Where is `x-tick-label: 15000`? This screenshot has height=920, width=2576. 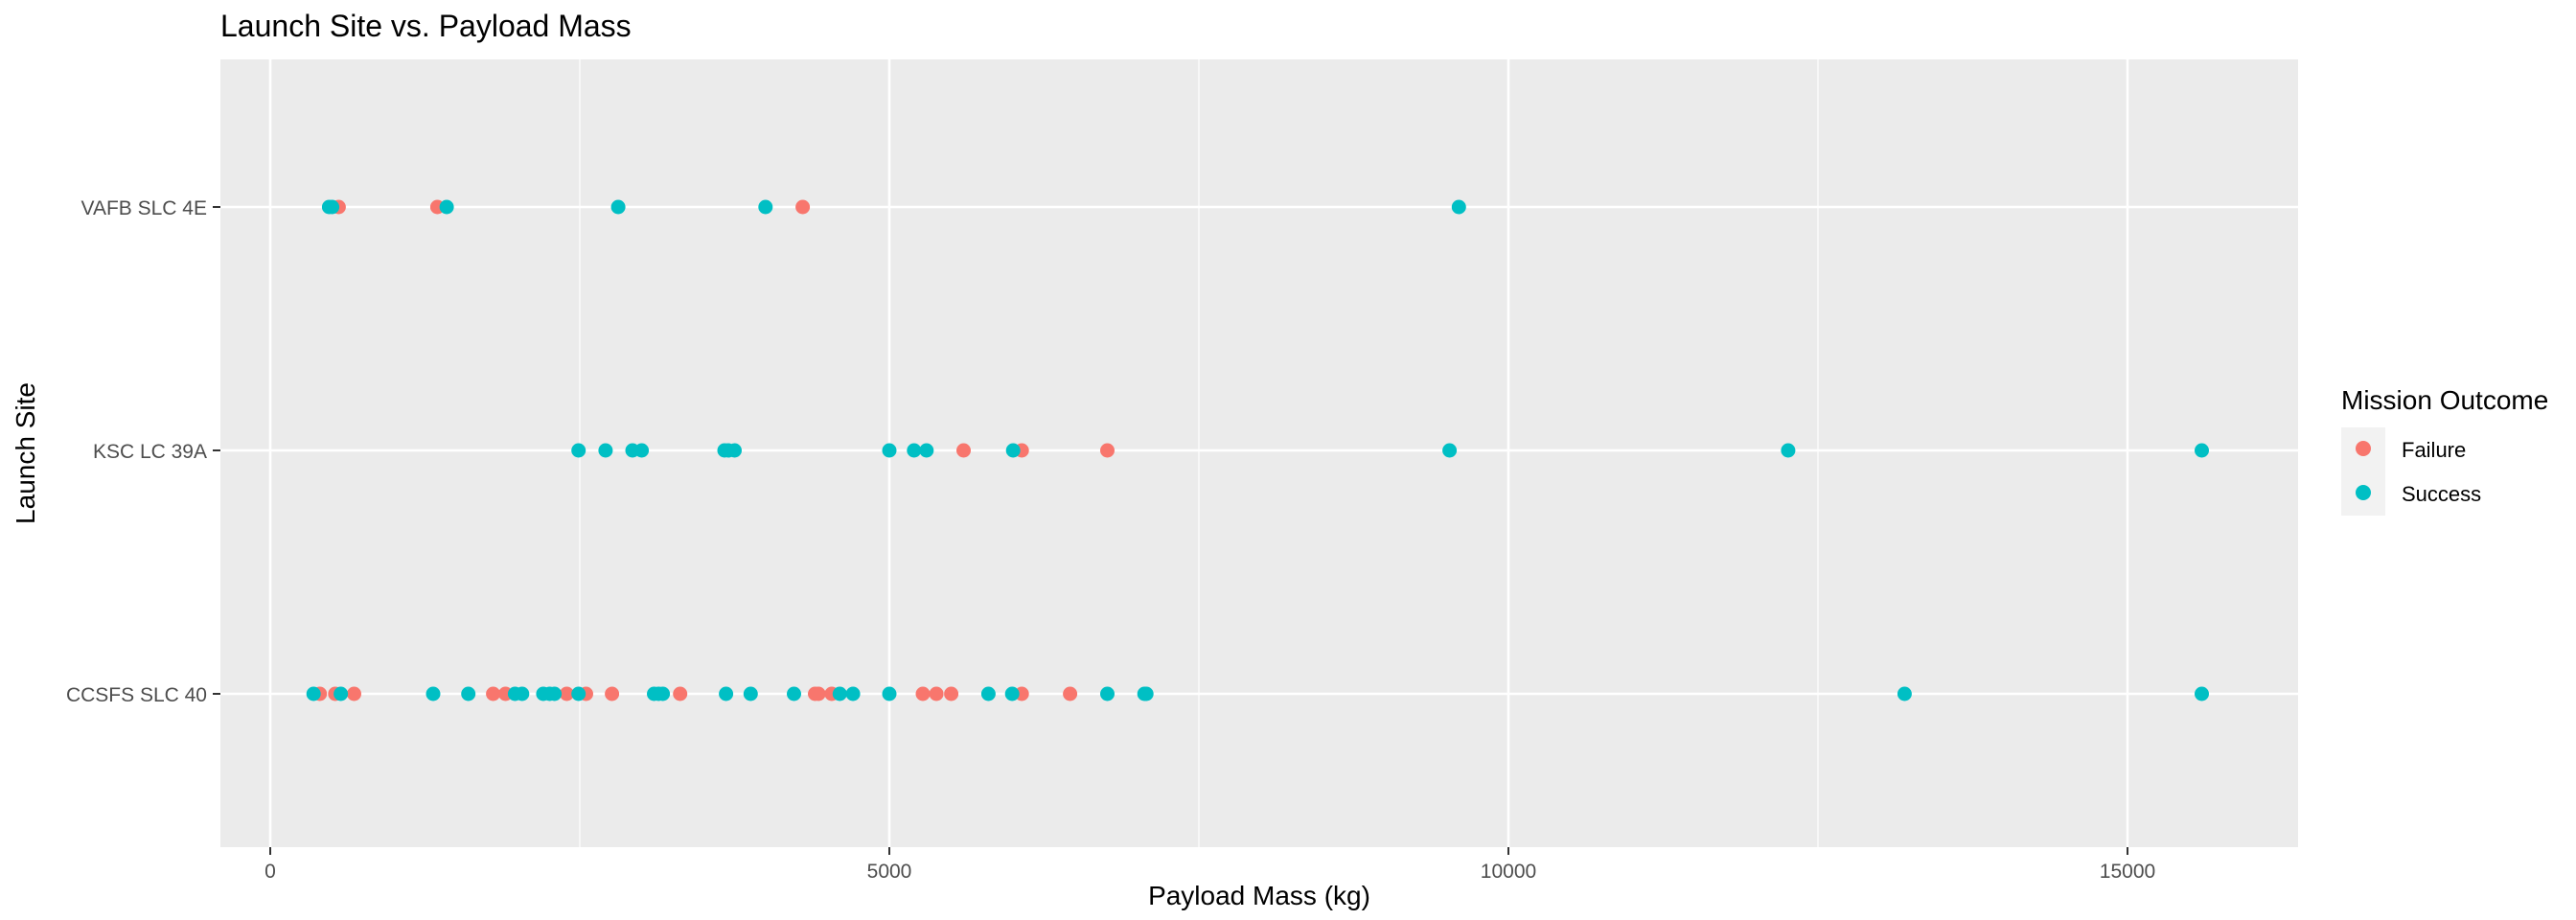
x-tick-label: 15000 is located at coordinates (2127, 872).